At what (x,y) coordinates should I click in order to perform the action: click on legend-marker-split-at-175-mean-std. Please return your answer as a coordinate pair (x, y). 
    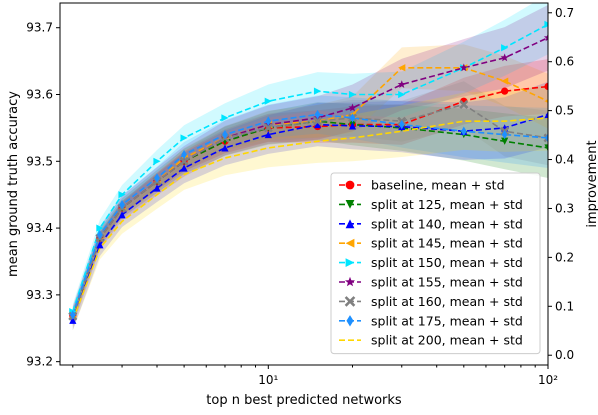
    Looking at the image, I should click on (350, 321).